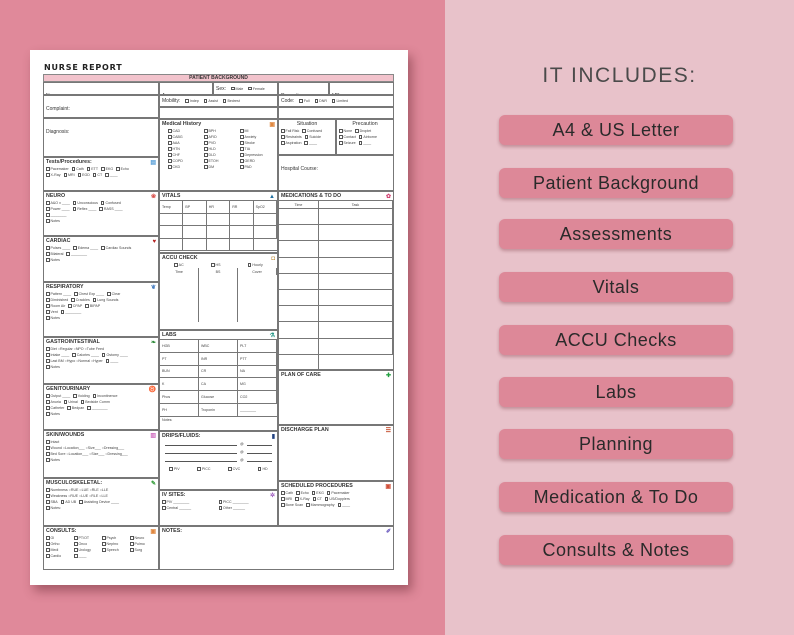  What do you see at coordinates (104, 396) in the screenshot?
I see `checkbox-item: Incontinence` at bounding box center [104, 396].